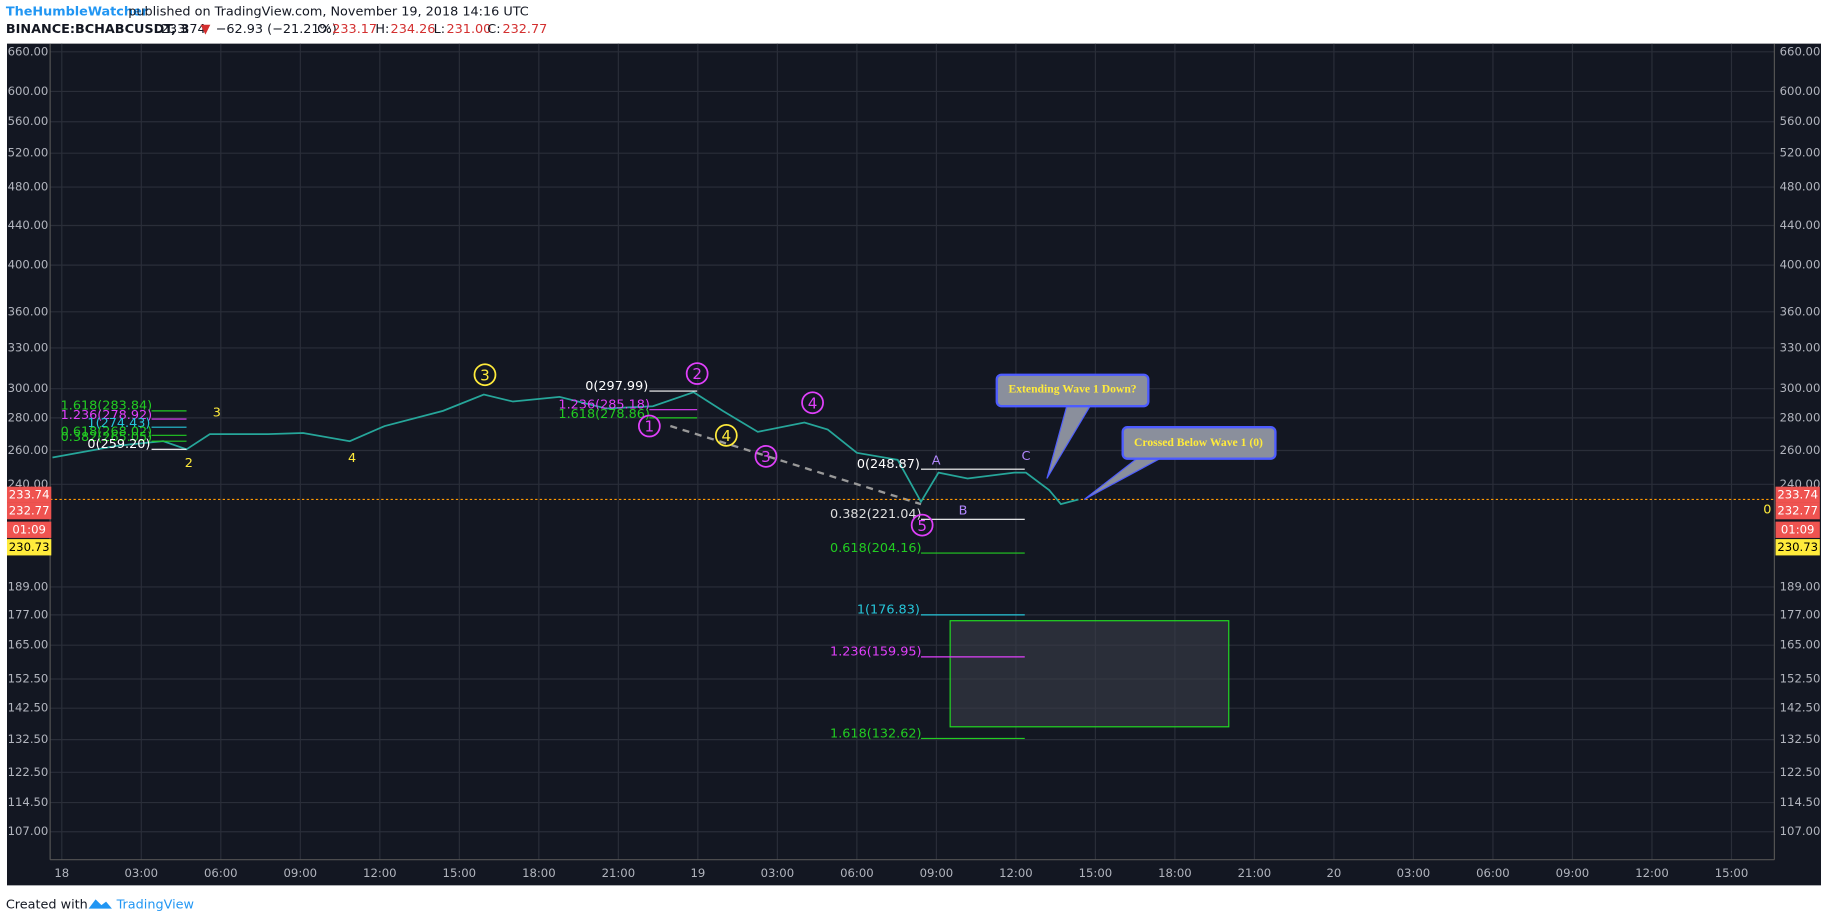 This screenshot has height=922, width=1828. I want to click on h-label: H:, so click(382, 29).